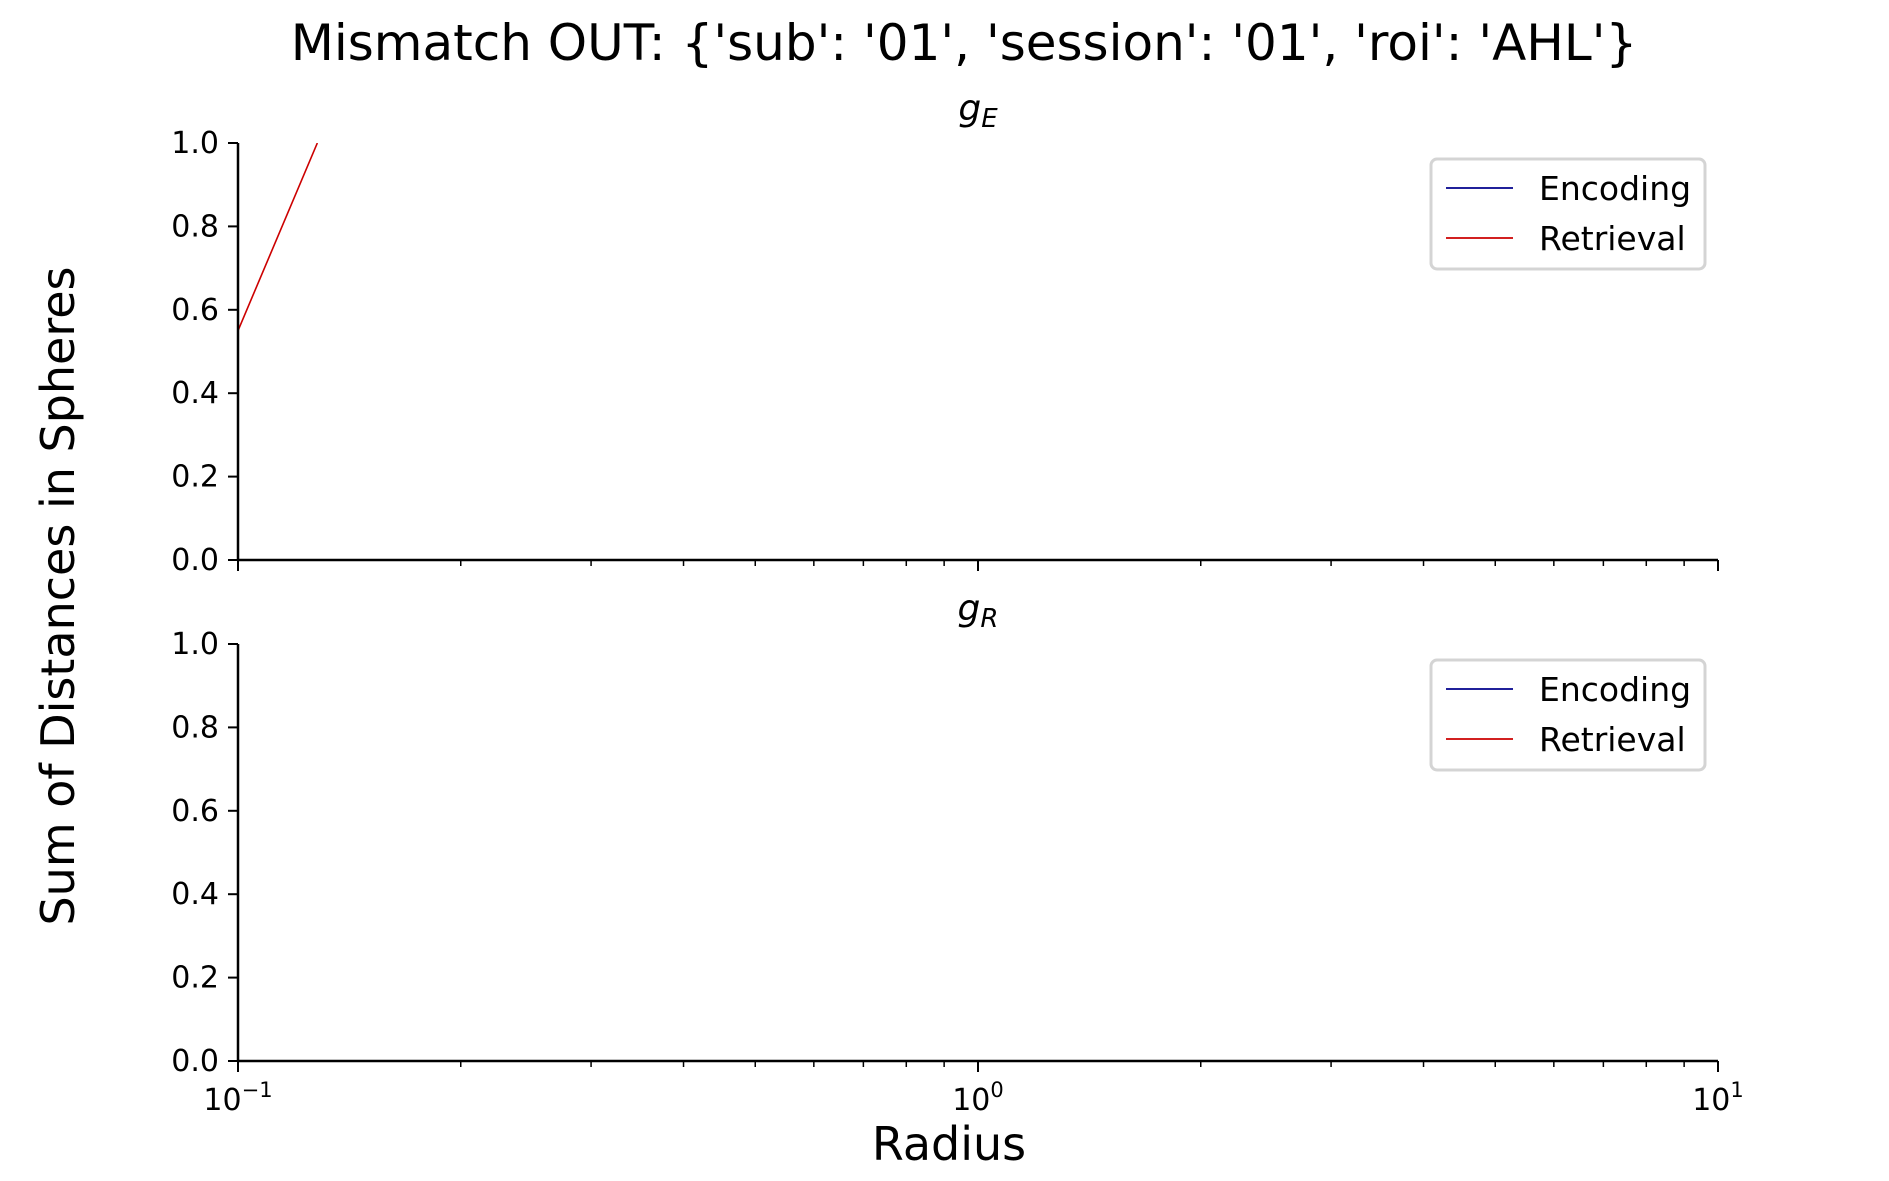 This screenshot has width=1889, height=1181. I want to click on subplot-title: gR, so click(978, 611).